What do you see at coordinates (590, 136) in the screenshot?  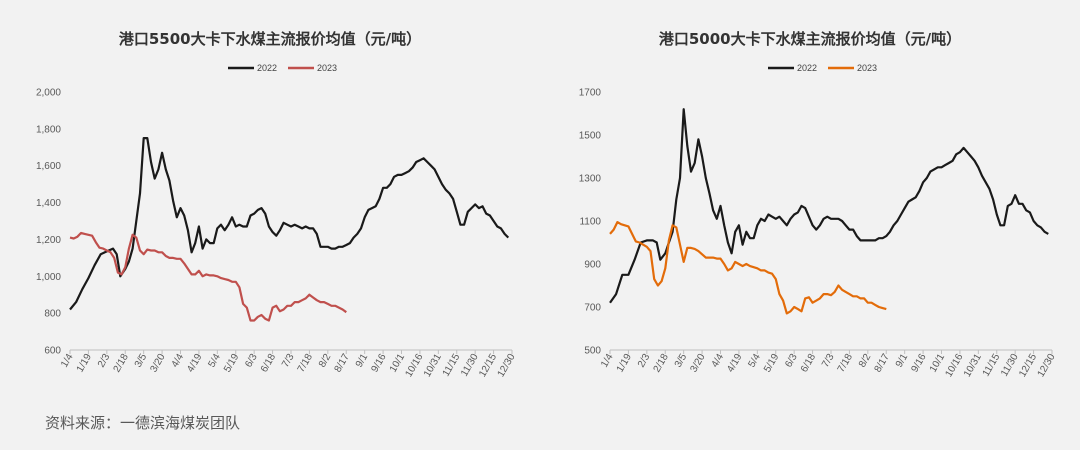 I see `y-tick-label: 1500` at bounding box center [590, 136].